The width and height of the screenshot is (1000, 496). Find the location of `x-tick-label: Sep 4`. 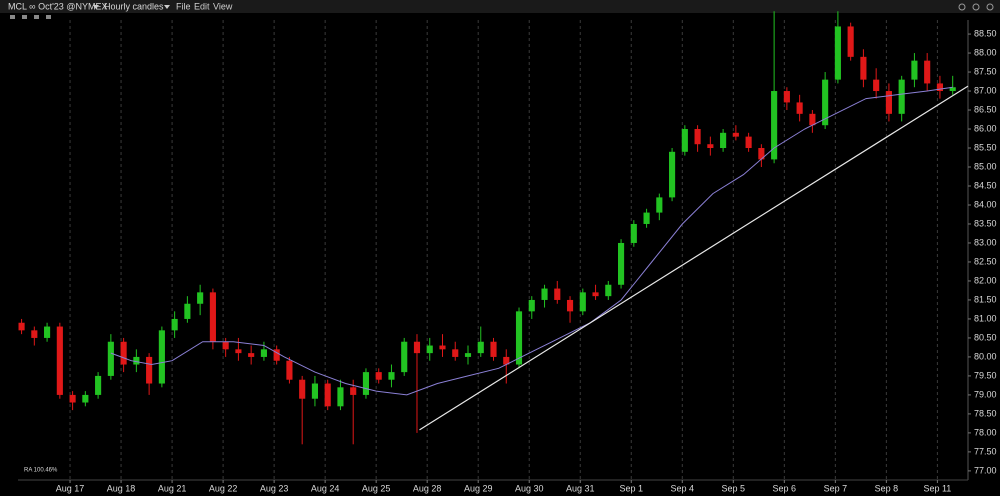

x-tick-label: Sep 4 is located at coordinates (683, 488).